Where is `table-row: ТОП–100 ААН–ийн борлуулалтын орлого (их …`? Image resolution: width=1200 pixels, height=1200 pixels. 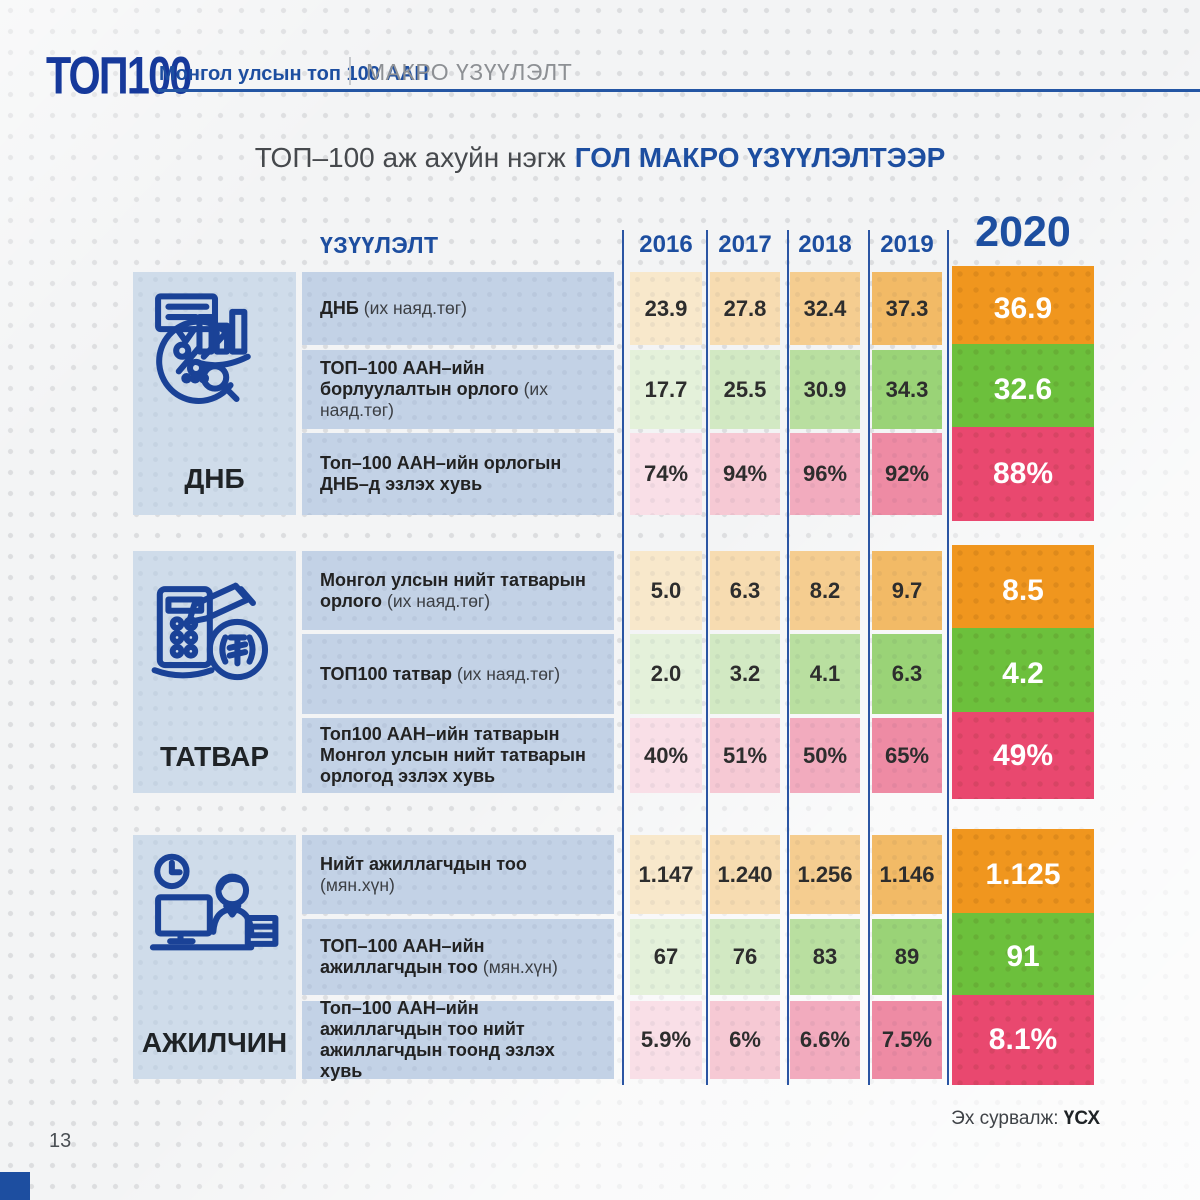
table-row: ТОП–100 ААН–ийн борлуулалтын орлого (их … is located at coordinates (600, 389).